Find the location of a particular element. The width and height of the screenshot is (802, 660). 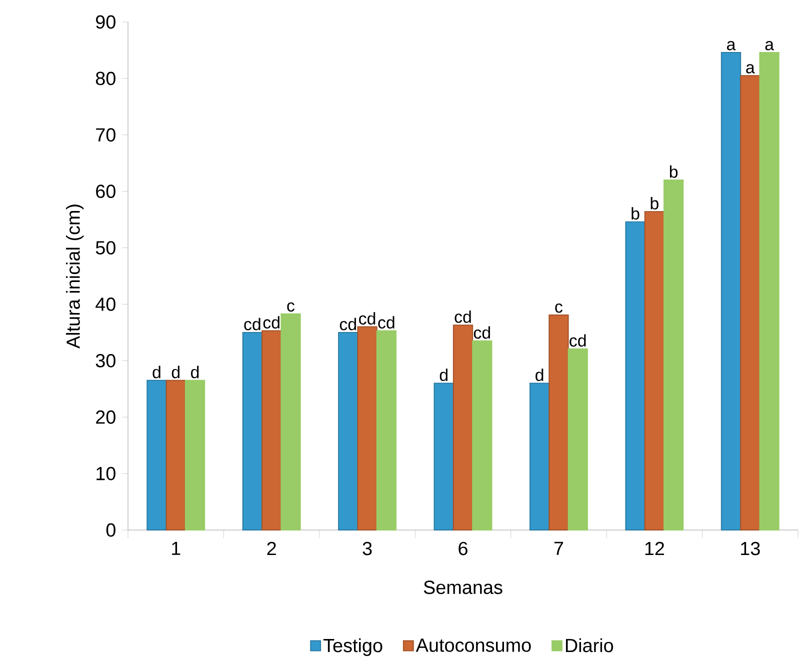

y-axis-title: Altura inicial (cm) is located at coordinates (75, 276).